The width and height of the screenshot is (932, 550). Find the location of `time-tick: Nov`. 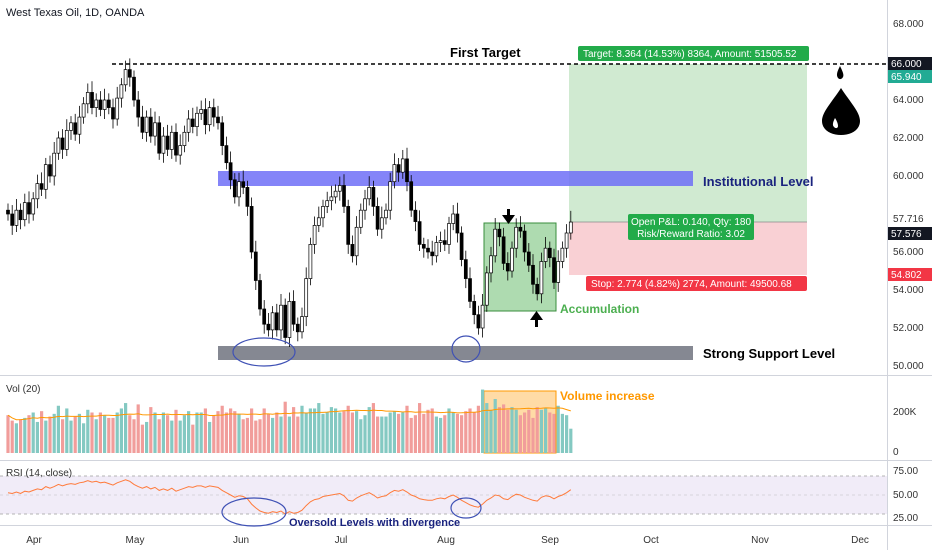

time-tick: Nov is located at coordinates (760, 540).